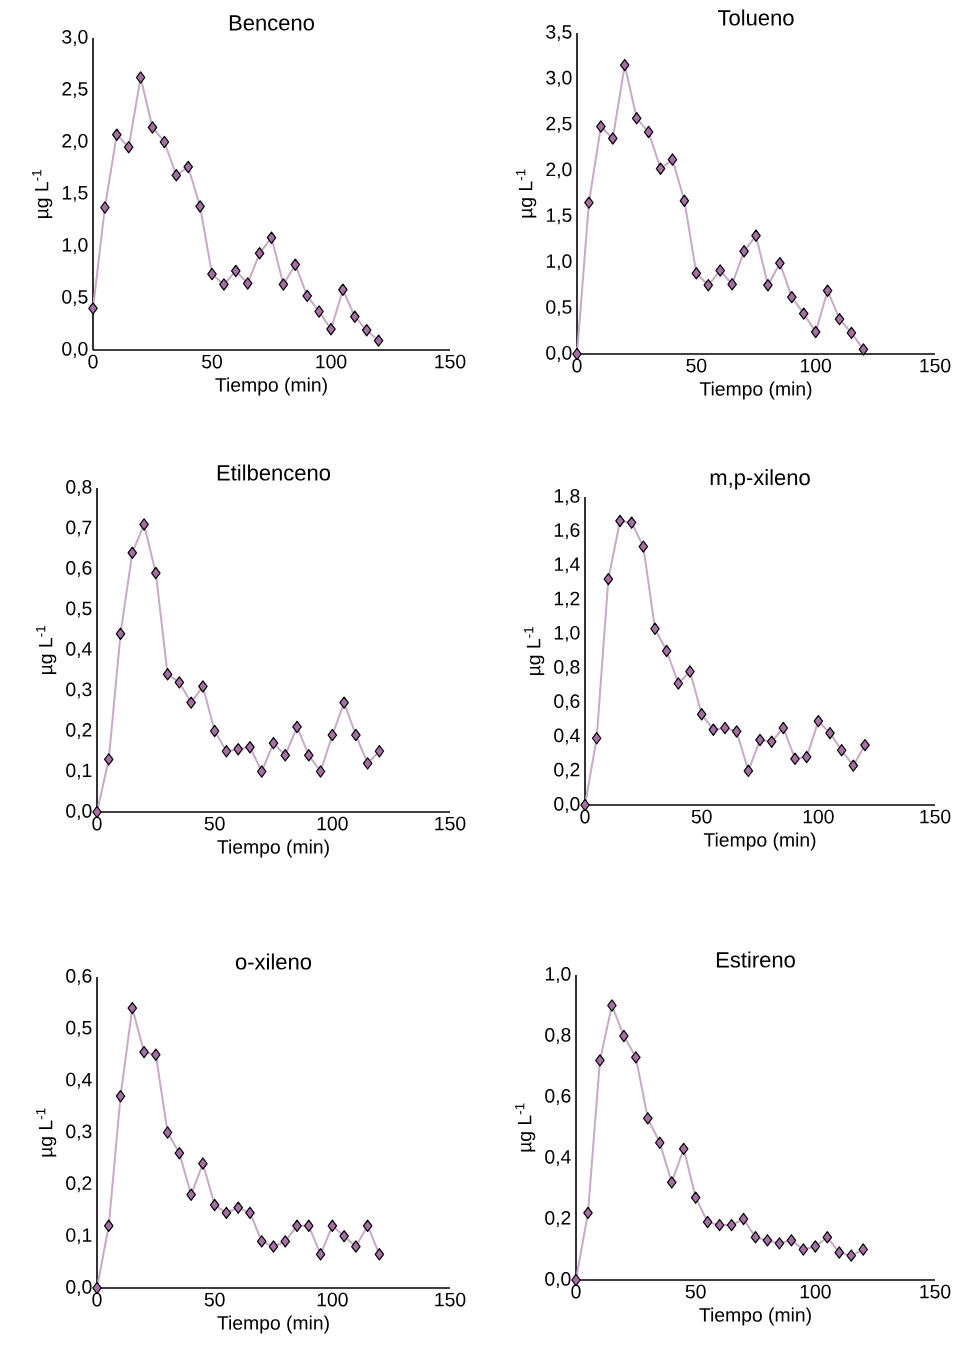 The width and height of the screenshot is (957, 1366). I want to click on chart-title: Etilbenceno, so click(274, 472).